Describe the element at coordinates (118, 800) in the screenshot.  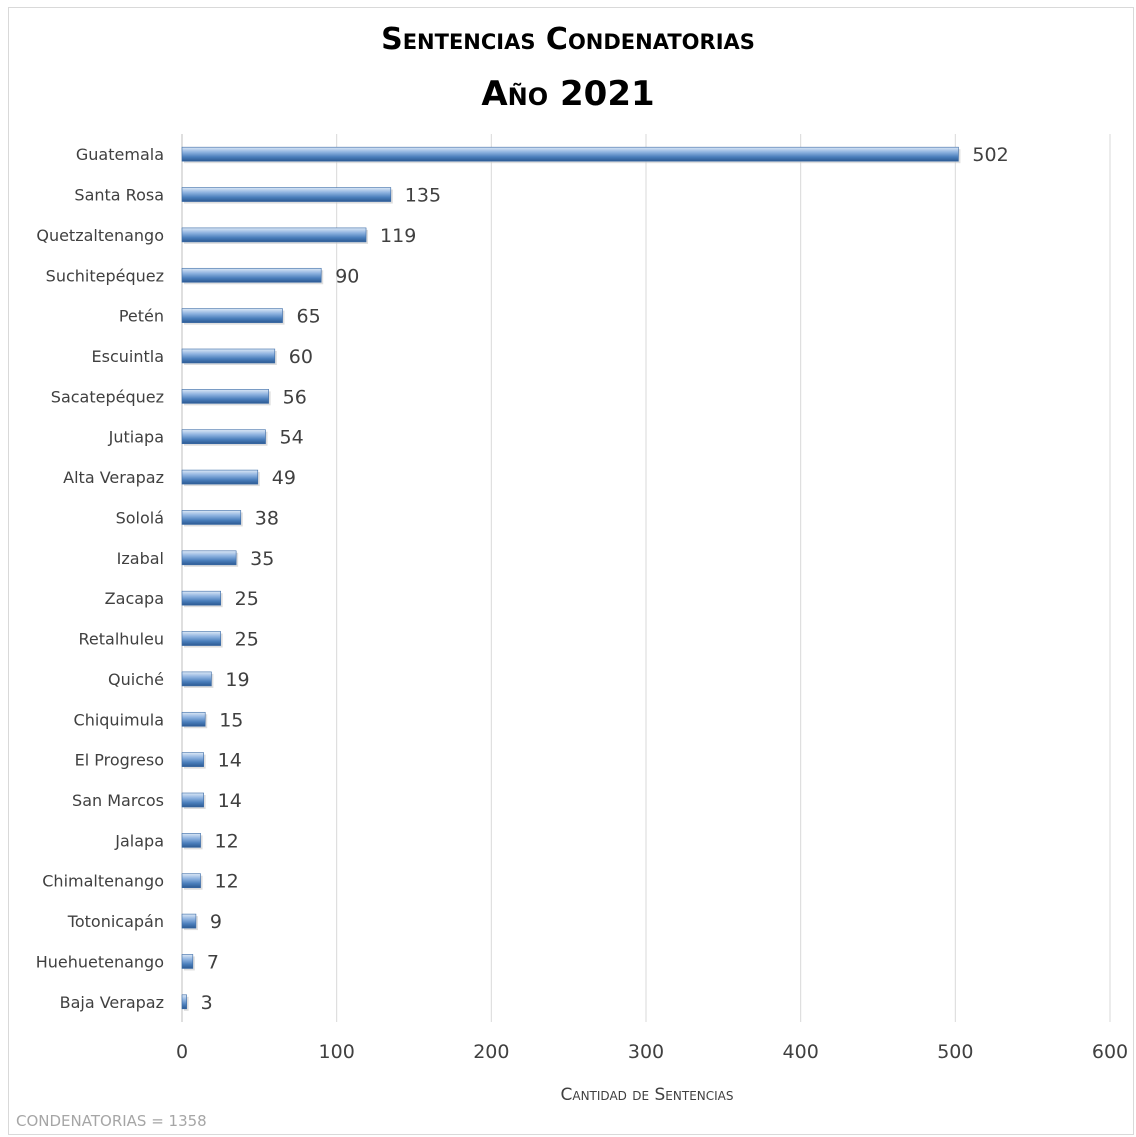
I see `category-label-16: San Marcos` at that location.